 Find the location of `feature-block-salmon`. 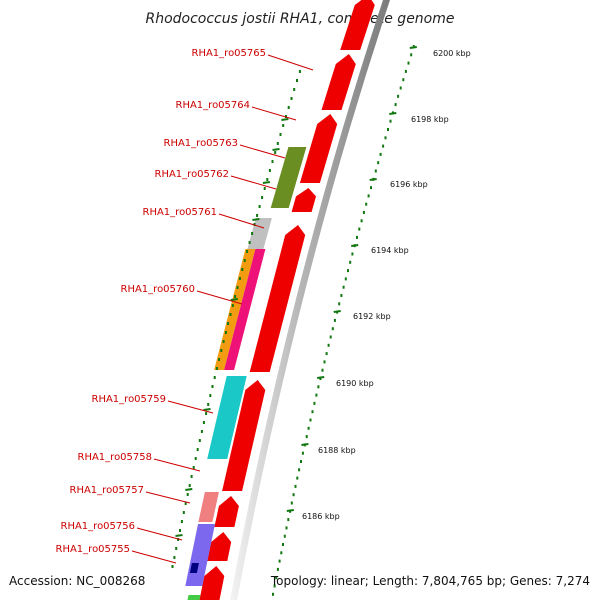

feature-block-salmon is located at coordinates (208, 507).